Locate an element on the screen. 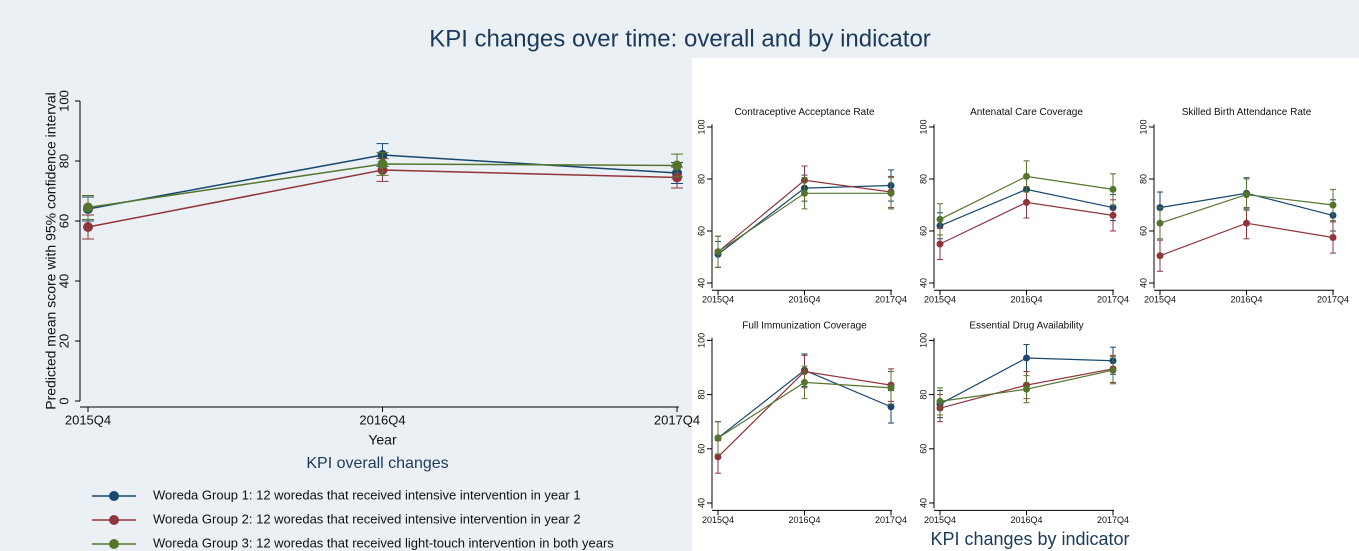 The height and width of the screenshot is (551, 1359). chart-title: KPI overall changes is located at coordinates (377, 463).